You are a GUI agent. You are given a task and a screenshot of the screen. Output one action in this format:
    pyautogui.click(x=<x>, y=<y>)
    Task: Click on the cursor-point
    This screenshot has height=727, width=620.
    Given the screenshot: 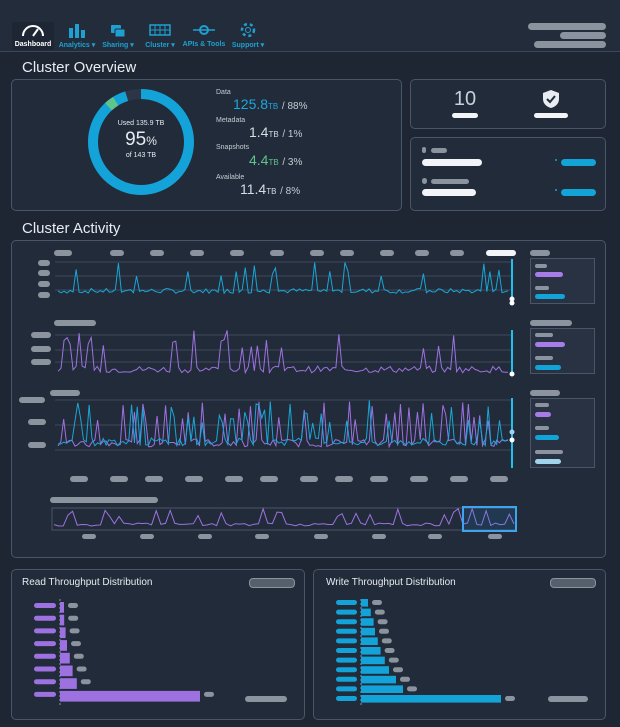 What is the action you would take?
    pyautogui.click(x=512, y=303)
    